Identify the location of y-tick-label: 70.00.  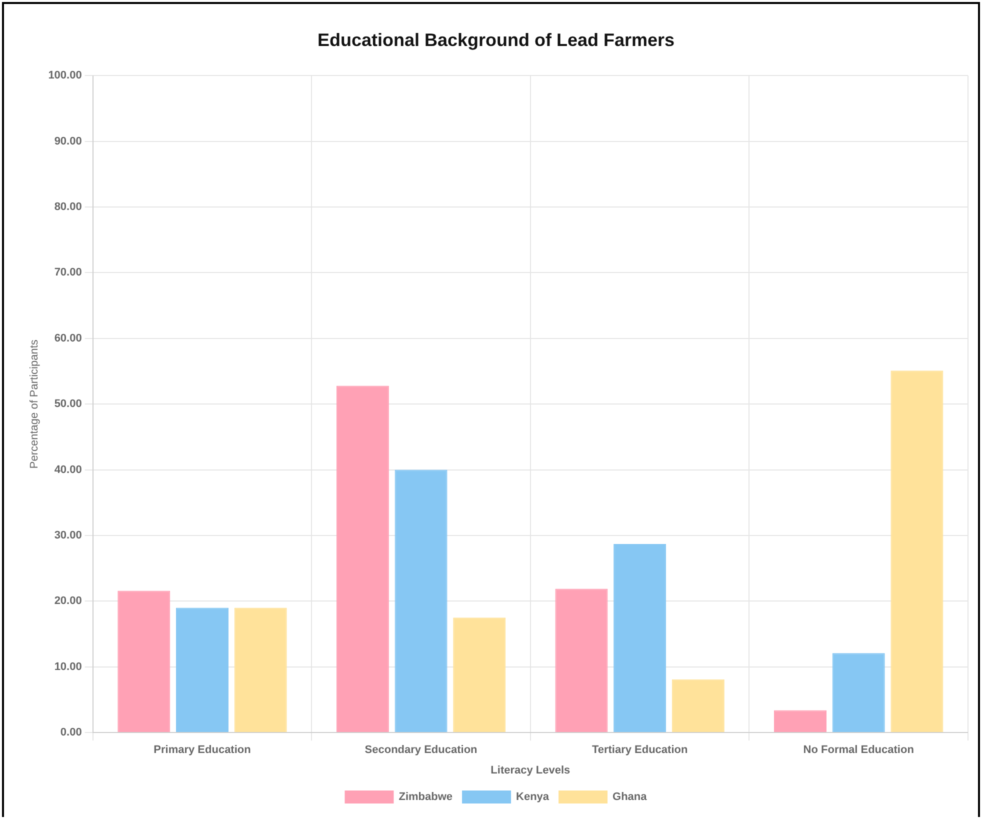
(68, 272).